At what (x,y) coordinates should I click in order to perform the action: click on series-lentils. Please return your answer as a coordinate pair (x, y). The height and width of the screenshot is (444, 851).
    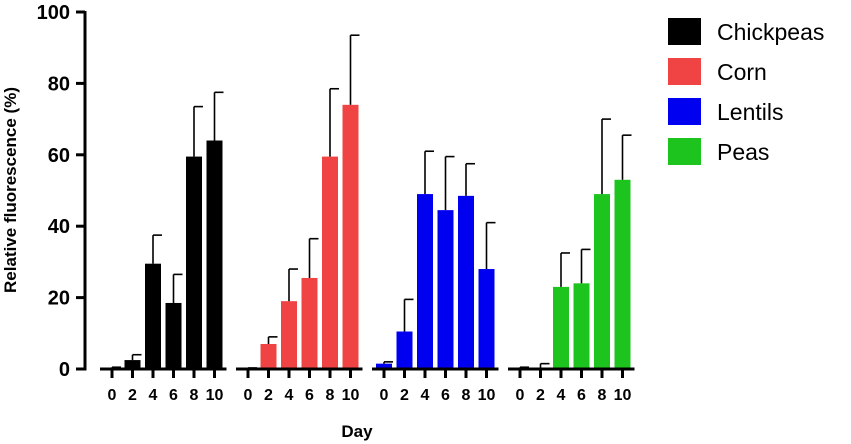
    Looking at the image, I should click on (436, 259).